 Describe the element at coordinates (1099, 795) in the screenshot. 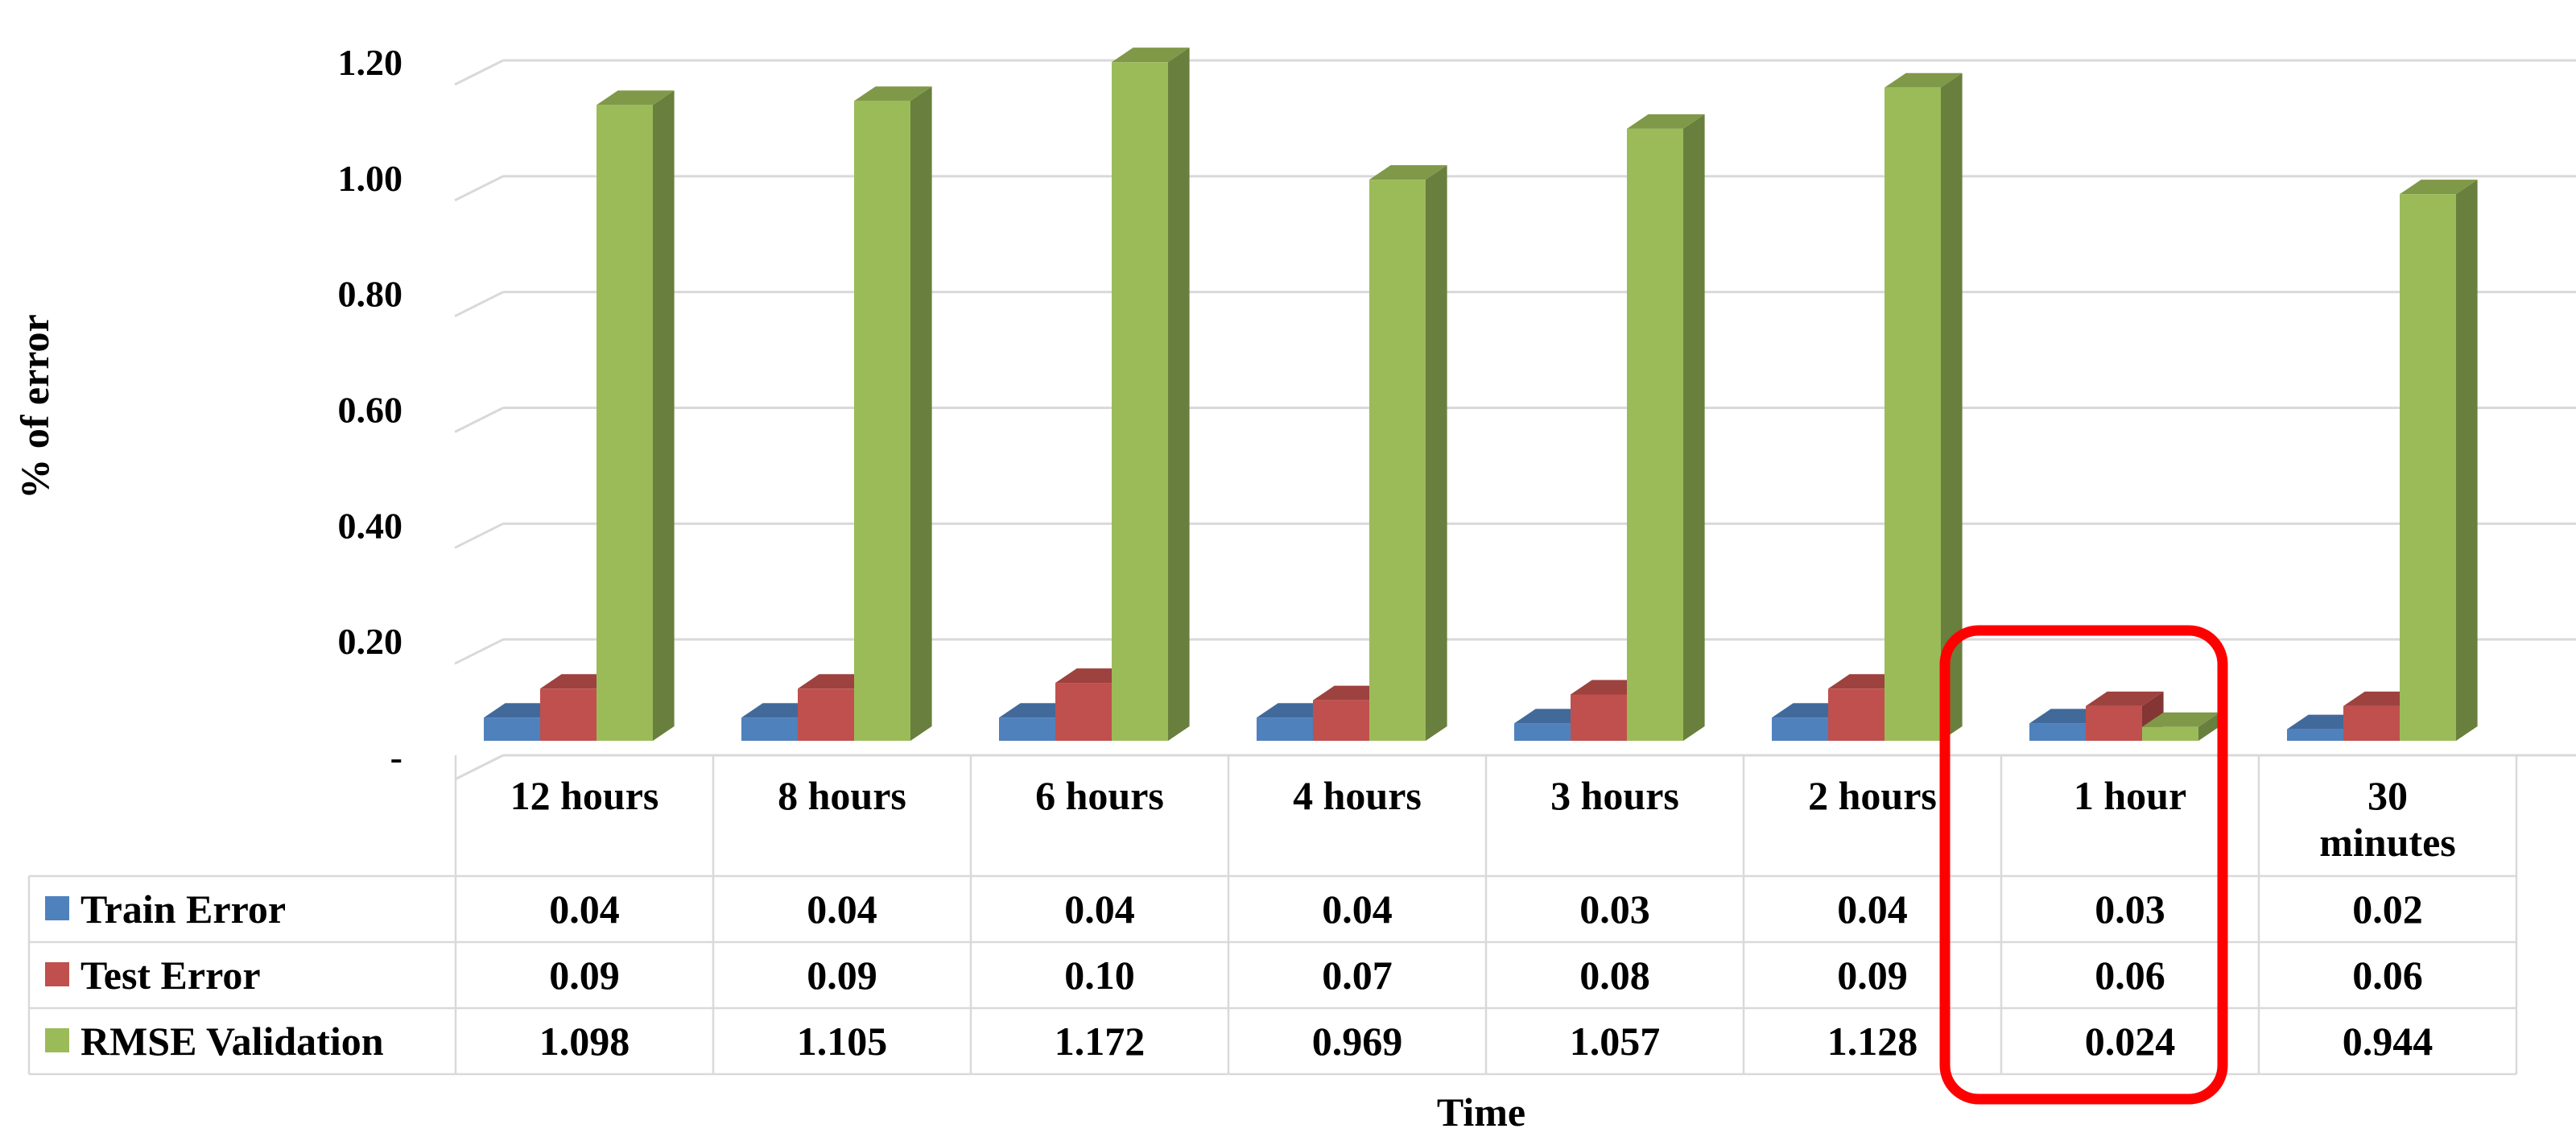

I see `category-label: 6 hours` at that location.